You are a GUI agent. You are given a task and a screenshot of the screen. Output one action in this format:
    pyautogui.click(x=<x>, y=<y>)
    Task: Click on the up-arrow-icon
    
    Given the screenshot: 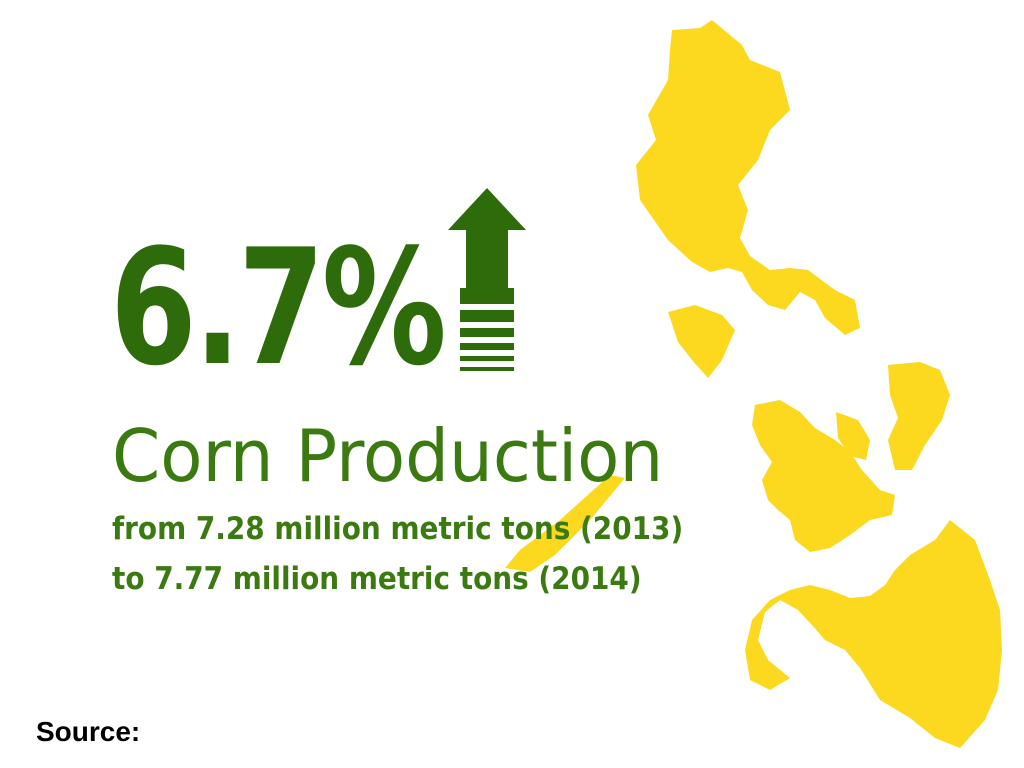 What is the action you would take?
    pyautogui.click(x=487, y=279)
    